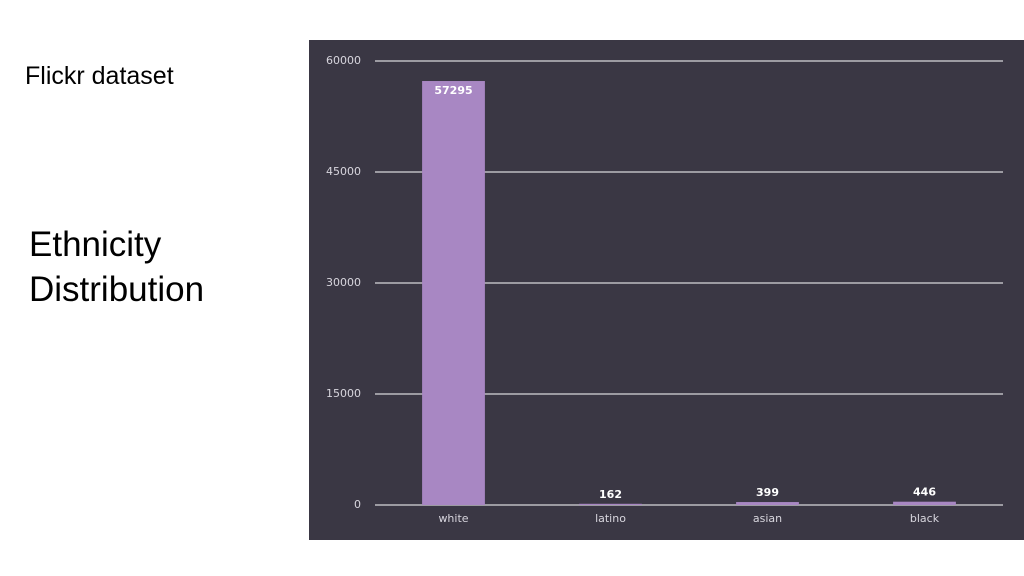 The width and height of the screenshot is (1024, 576). What do you see at coordinates (117, 267) in the screenshot?
I see `slide-title: Ethnicity Distribution` at bounding box center [117, 267].